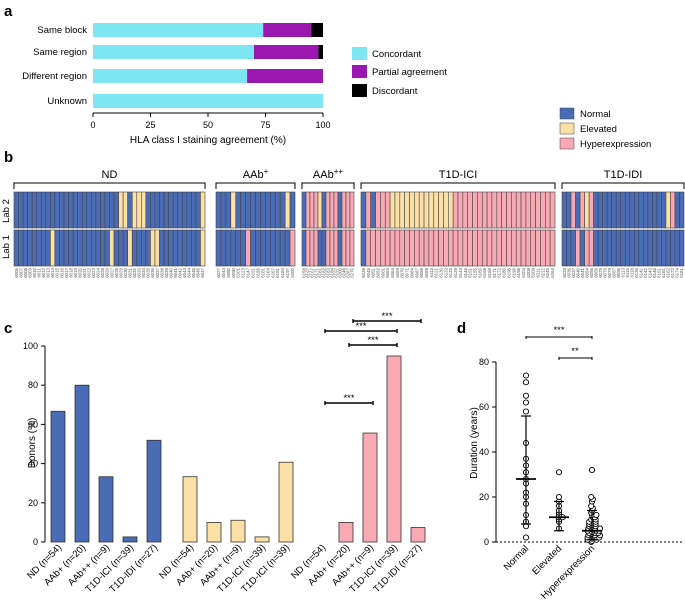  Describe the element at coordinates (109, 185) in the screenshot. I see `group-bracket` at that location.